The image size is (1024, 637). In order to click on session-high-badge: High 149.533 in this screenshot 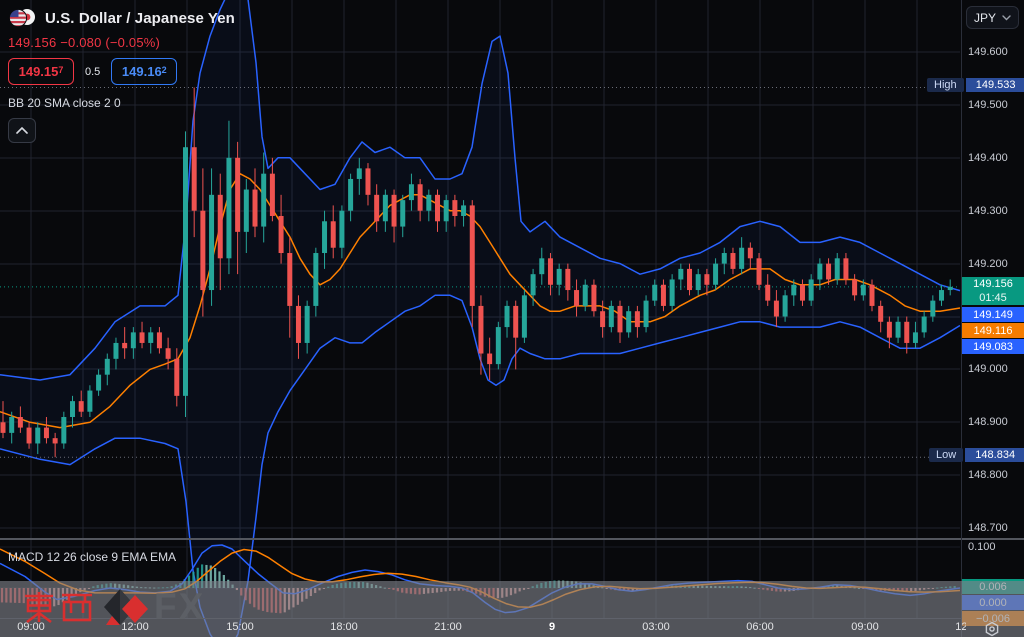, I will do `click(975, 85)`.